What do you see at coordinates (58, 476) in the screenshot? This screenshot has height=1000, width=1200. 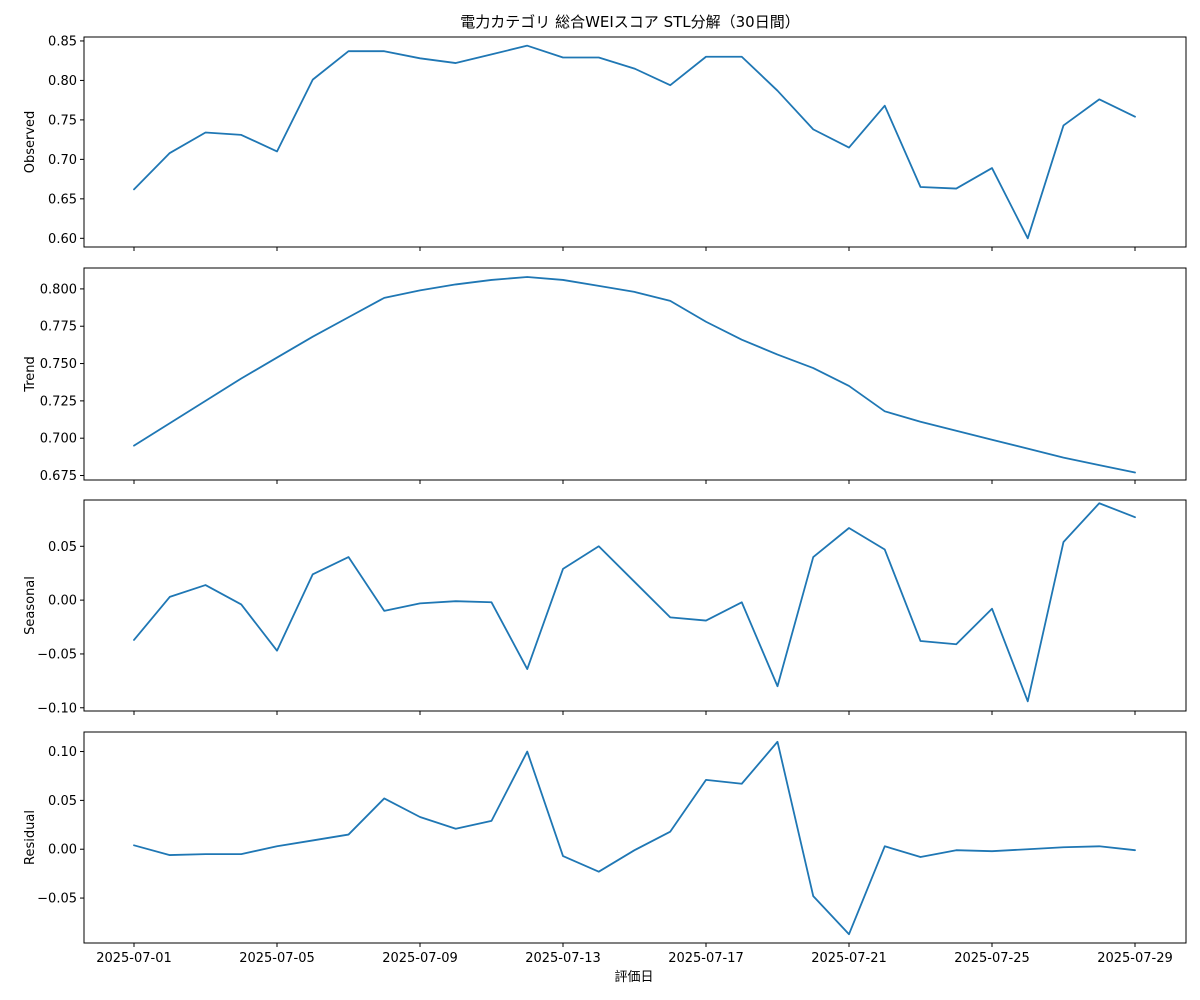 I see `y-tick-label-trend: 0.675` at bounding box center [58, 476].